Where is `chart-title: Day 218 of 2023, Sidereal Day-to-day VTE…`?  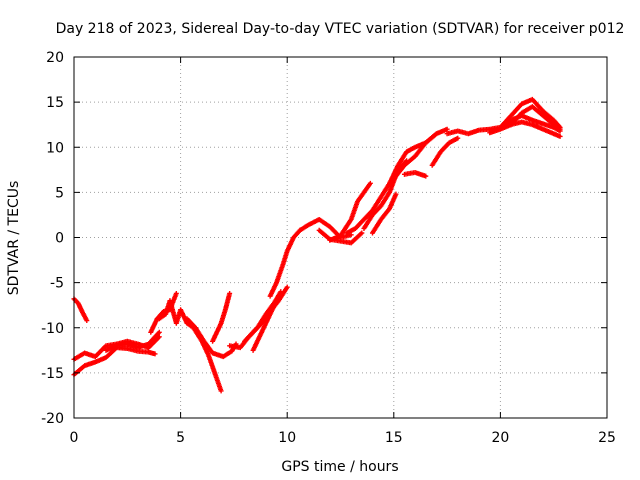 chart-title: Day 218 of 2023, Sidereal Day-to-day VTE… is located at coordinates (340, 29).